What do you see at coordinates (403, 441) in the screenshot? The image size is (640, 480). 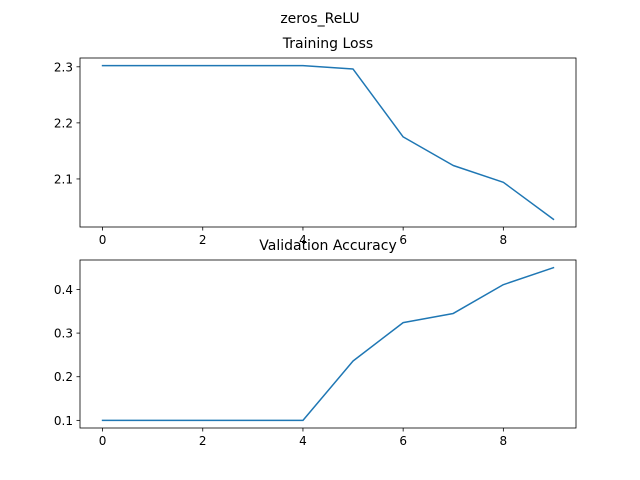 I see `validation-accuracy-xtick-label: 6` at bounding box center [403, 441].